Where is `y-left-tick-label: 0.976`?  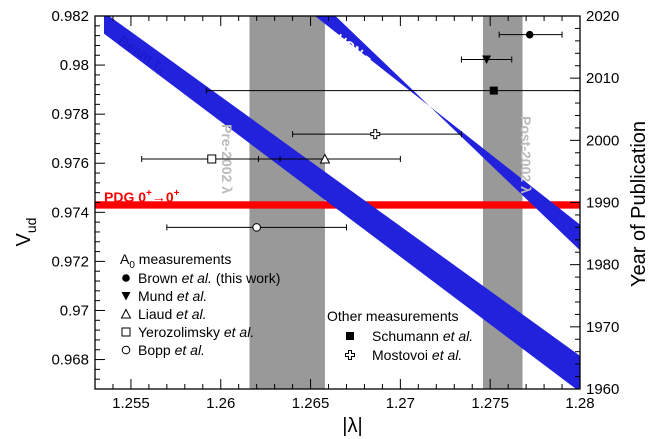 y-left-tick-label: 0.976 is located at coordinates (70, 163).